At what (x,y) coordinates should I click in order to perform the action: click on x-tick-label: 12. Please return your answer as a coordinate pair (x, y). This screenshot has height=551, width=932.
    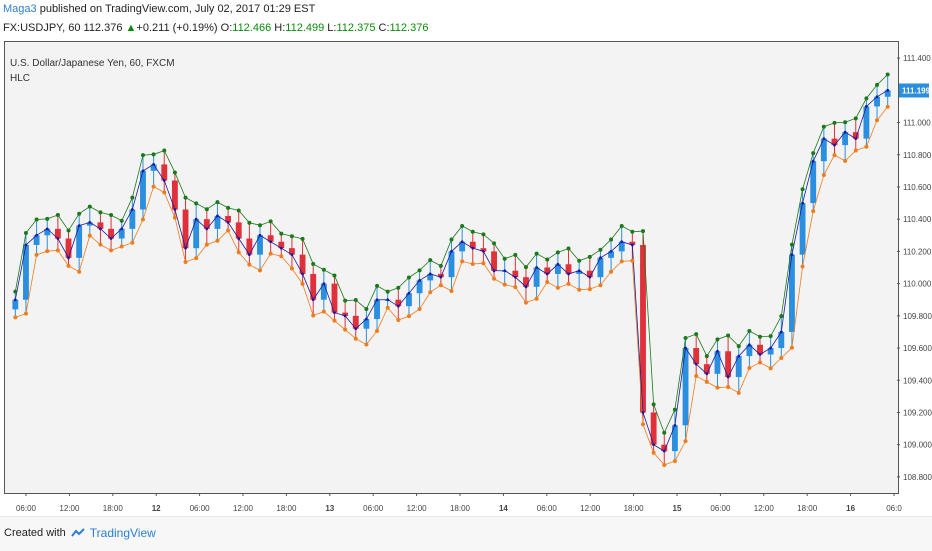
    Looking at the image, I should click on (156, 508).